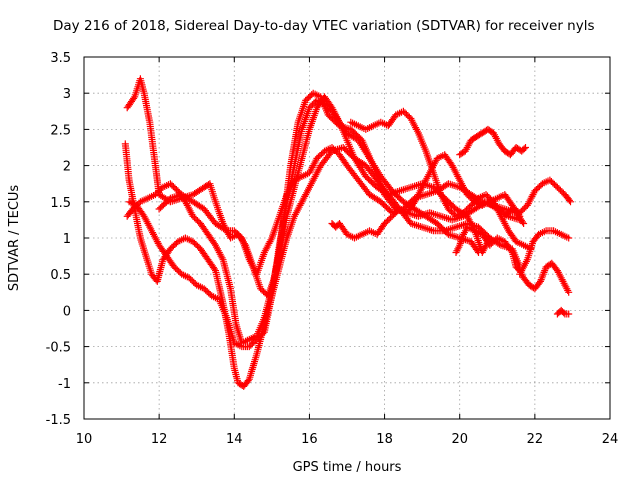 This screenshot has height=480, width=640. I want to click on satellite-track-j, so click(537, 198).